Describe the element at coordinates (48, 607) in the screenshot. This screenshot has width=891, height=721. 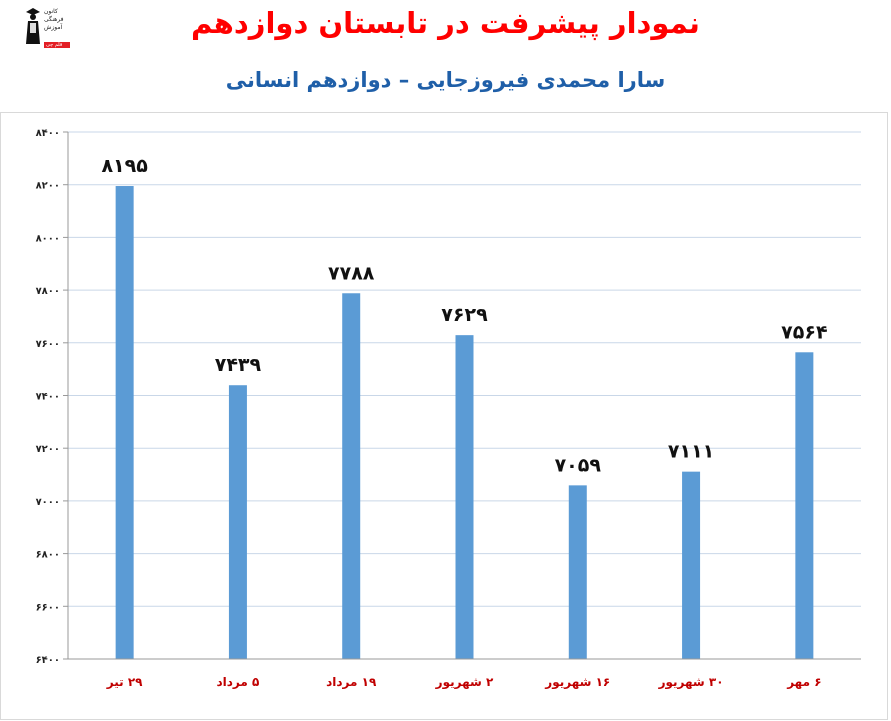
I see `y-tick-label: ۶۶۰۰` at that location.